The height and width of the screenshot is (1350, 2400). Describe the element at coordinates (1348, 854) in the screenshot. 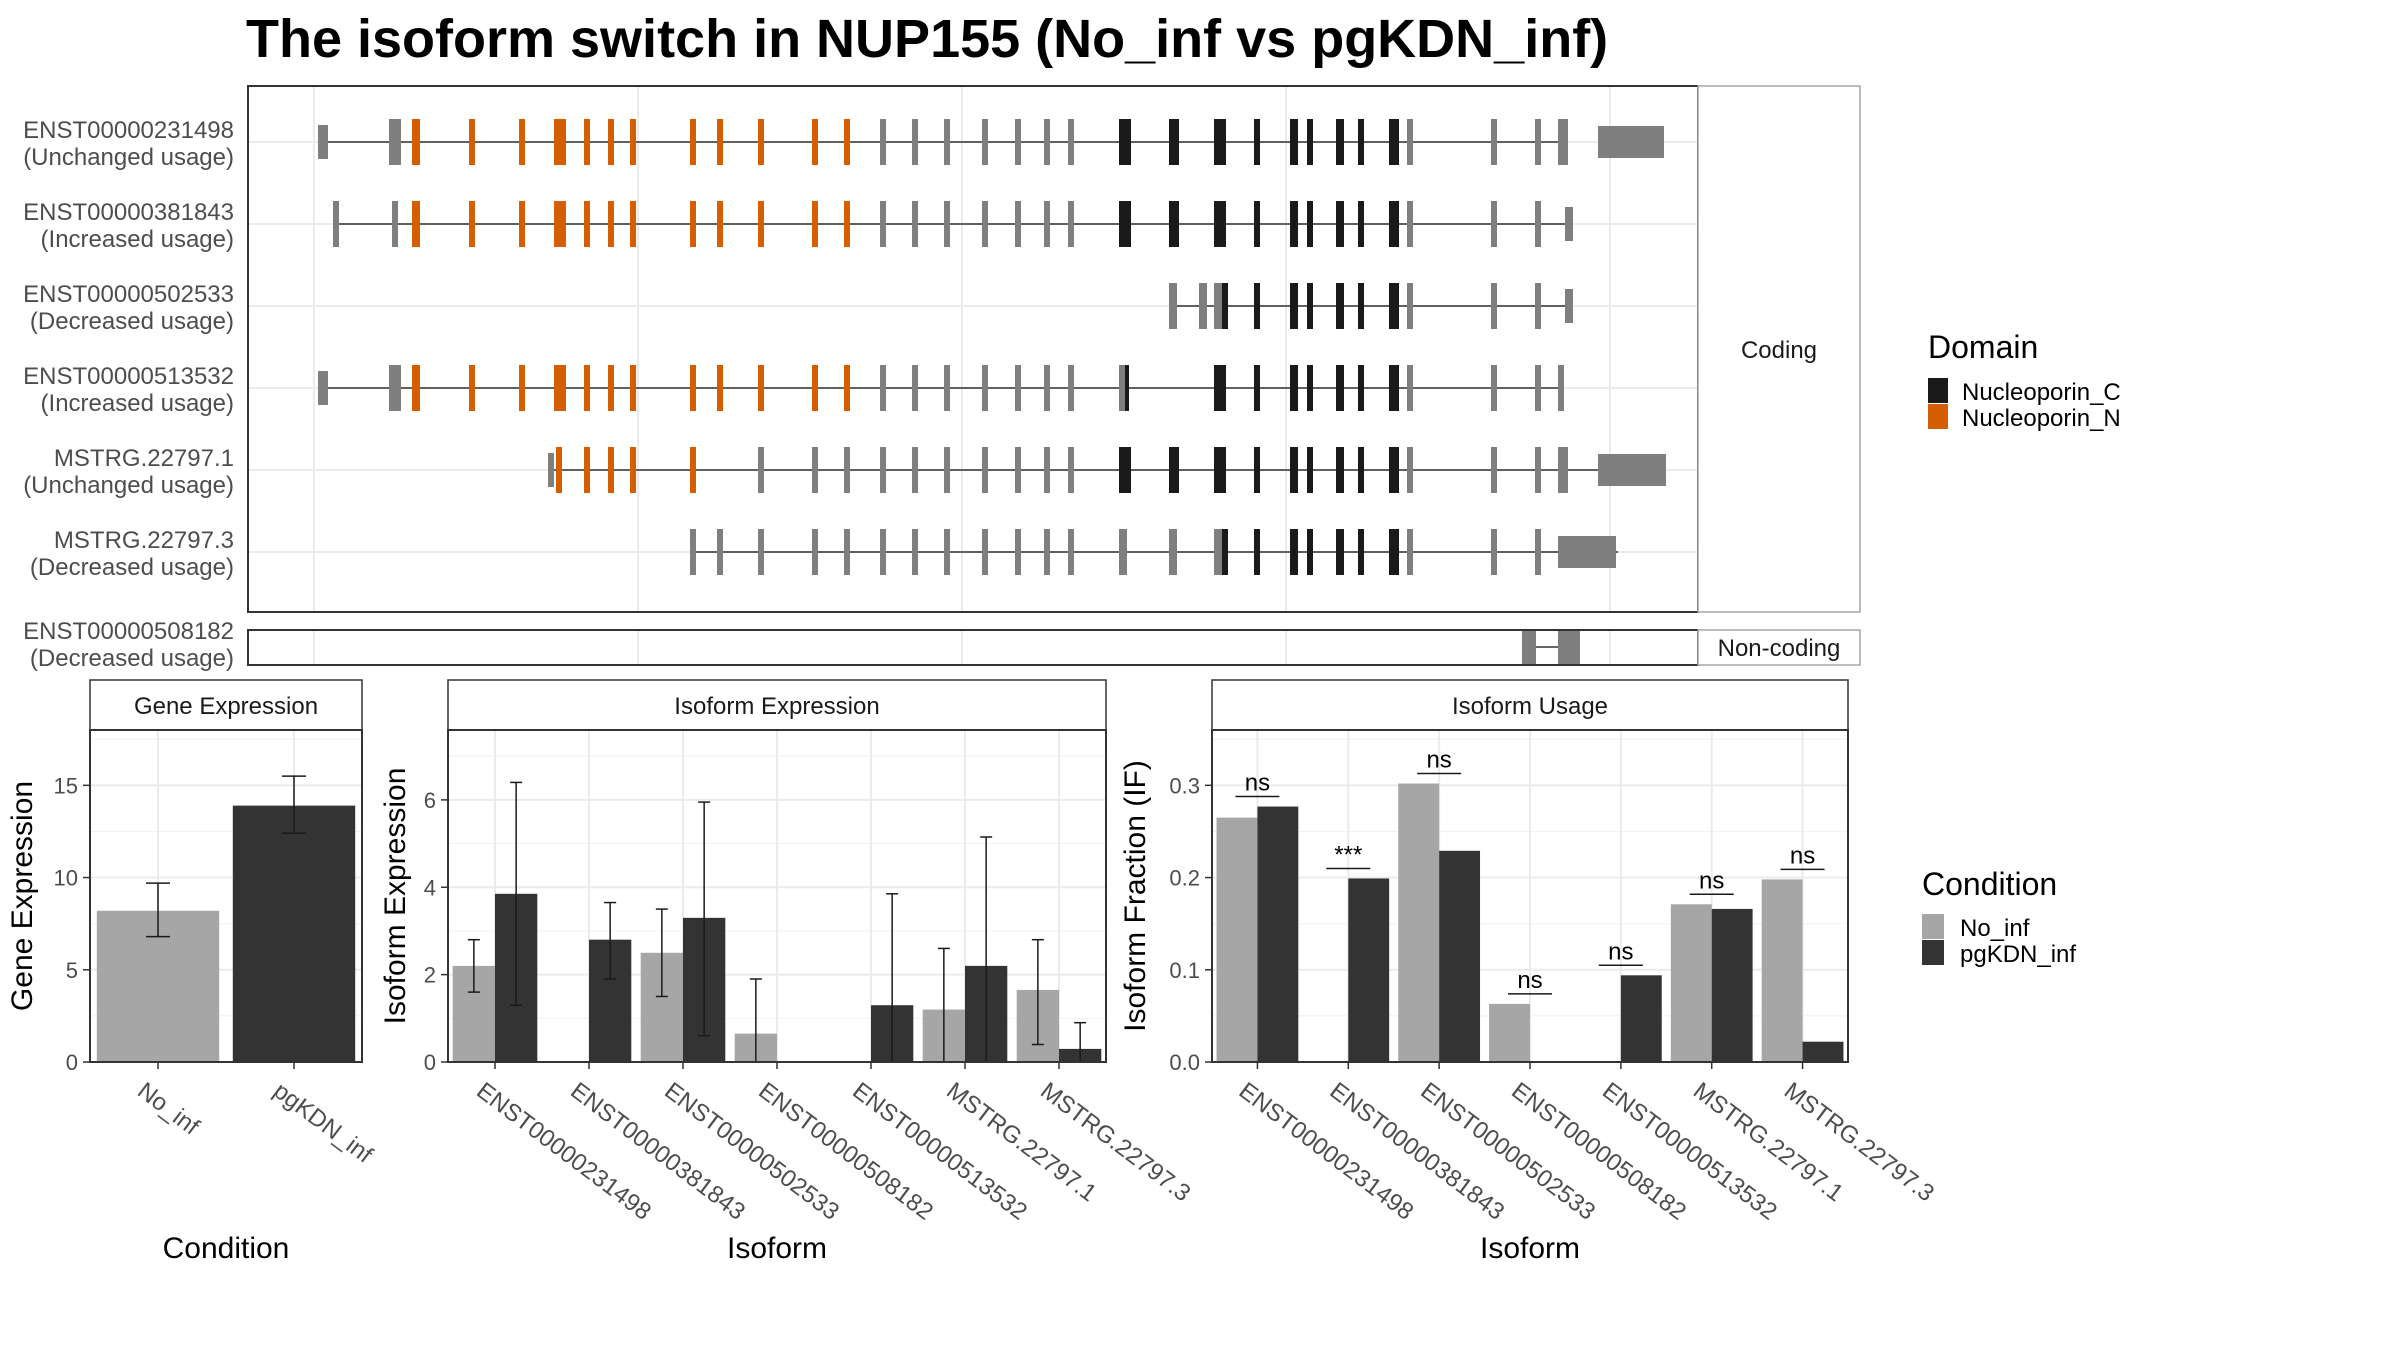

I see `significance-label: ***` at that location.